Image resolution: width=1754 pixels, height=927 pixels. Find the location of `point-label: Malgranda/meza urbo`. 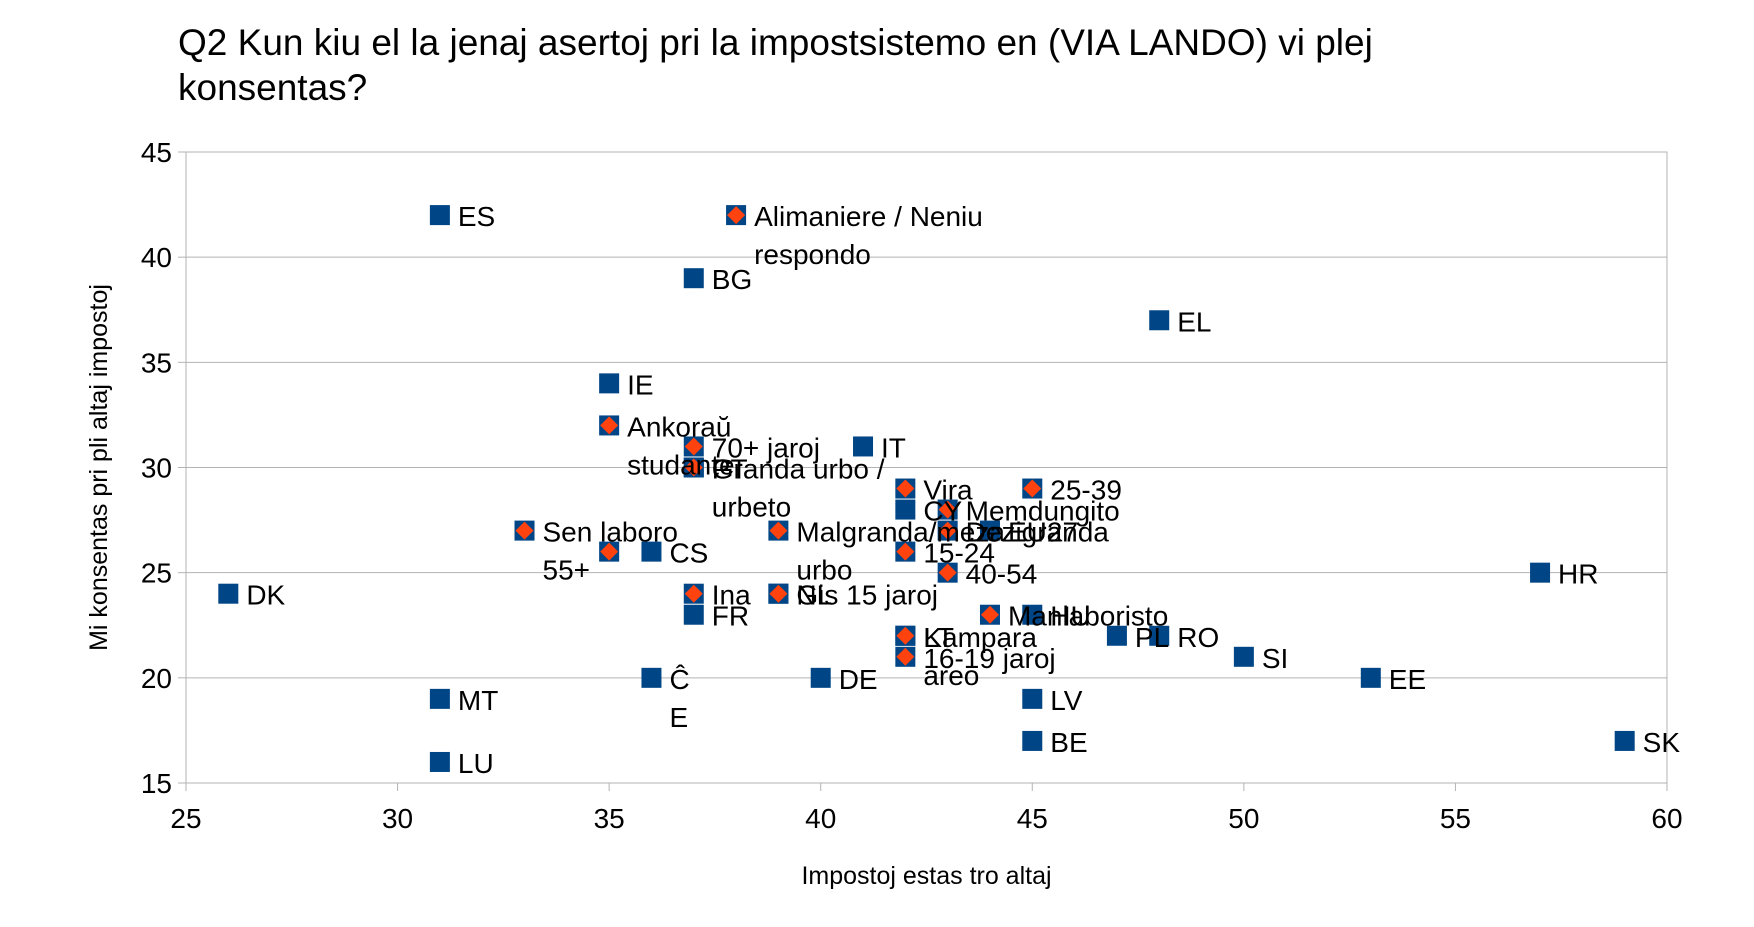

point-label: Malgranda/meza urbo is located at coordinates (900, 551).